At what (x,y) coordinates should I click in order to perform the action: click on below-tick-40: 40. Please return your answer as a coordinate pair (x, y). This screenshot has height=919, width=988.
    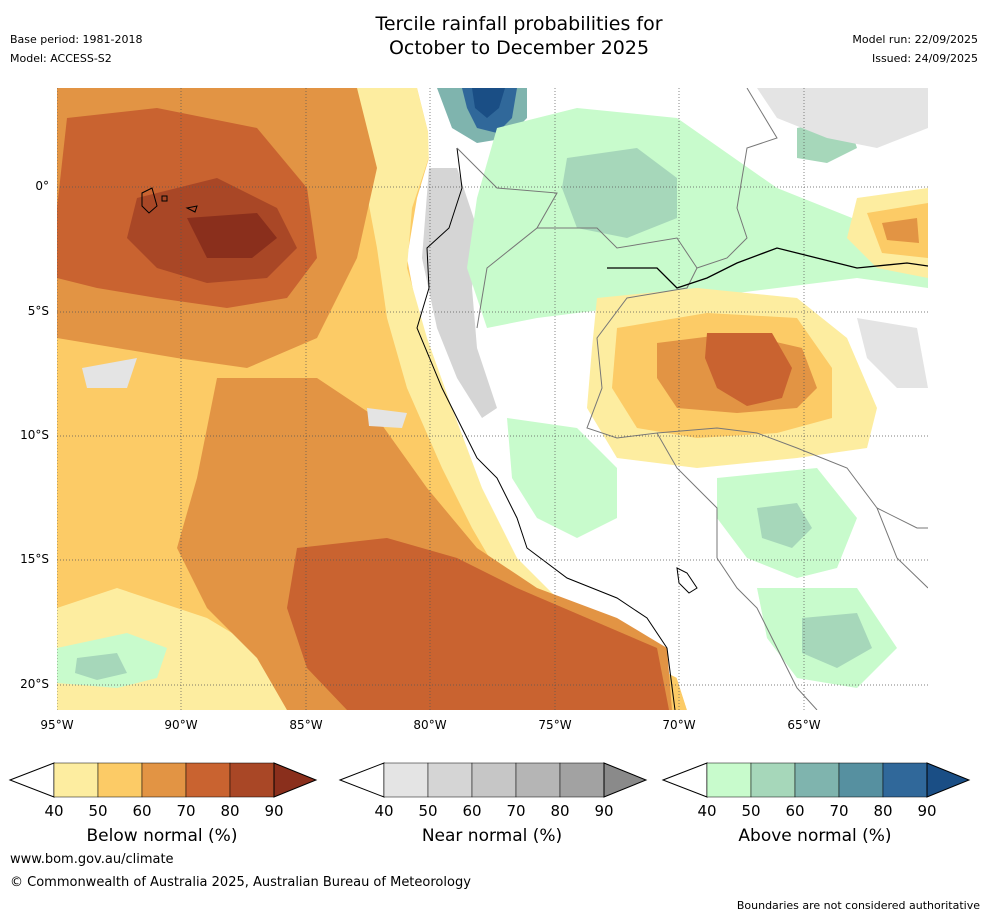
    Looking at the image, I should click on (54, 811).